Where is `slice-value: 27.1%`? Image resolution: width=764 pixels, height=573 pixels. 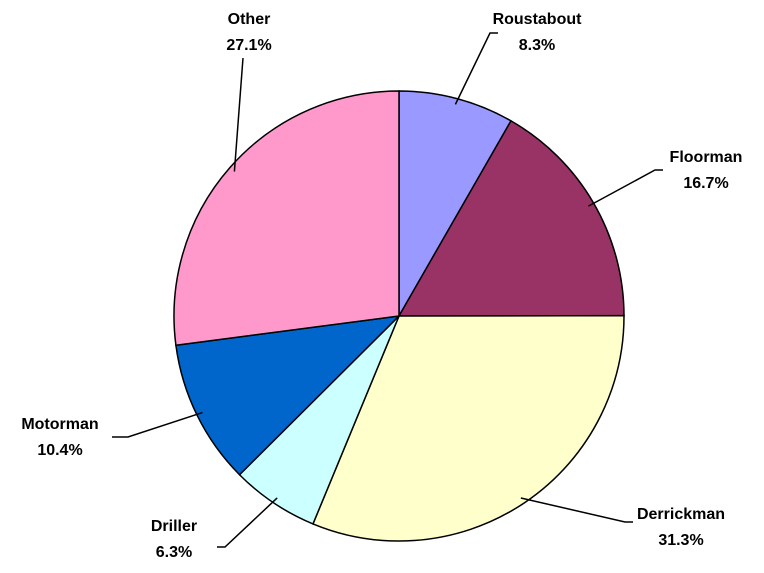
slice-value: 27.1% is located at coordinates (248, 45).